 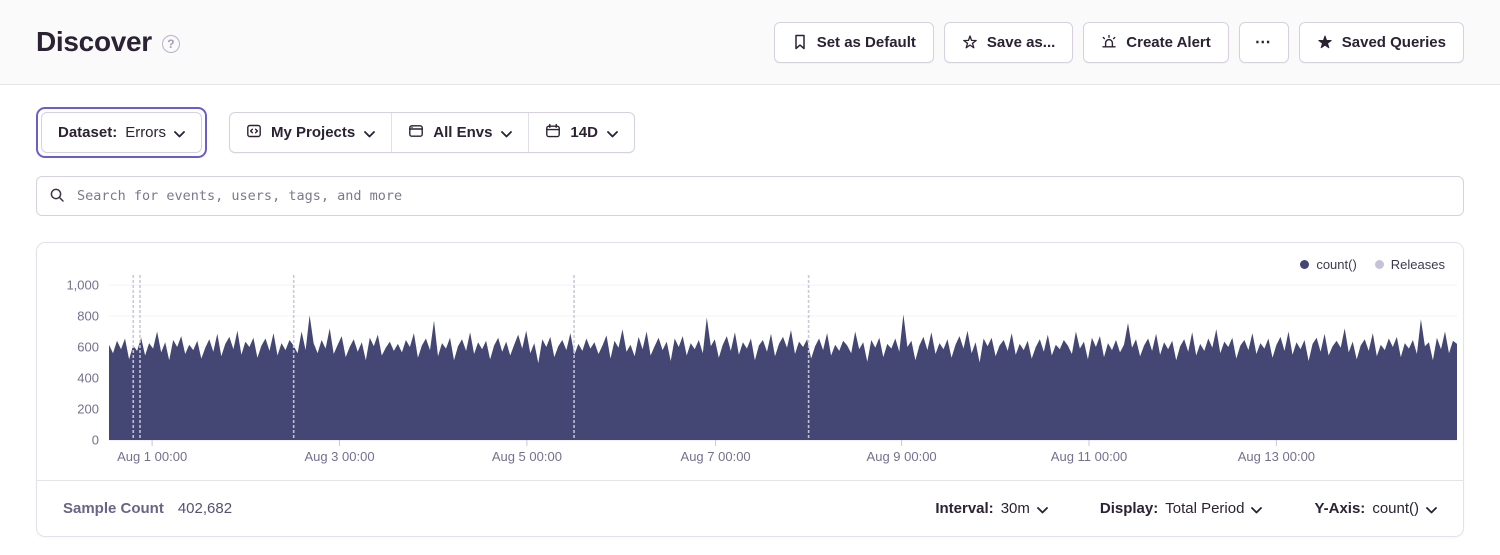 What do you see at coordinates (170, 44) in the screenshot?
I see `help-icon: ?` at bounding box center [170, 44].